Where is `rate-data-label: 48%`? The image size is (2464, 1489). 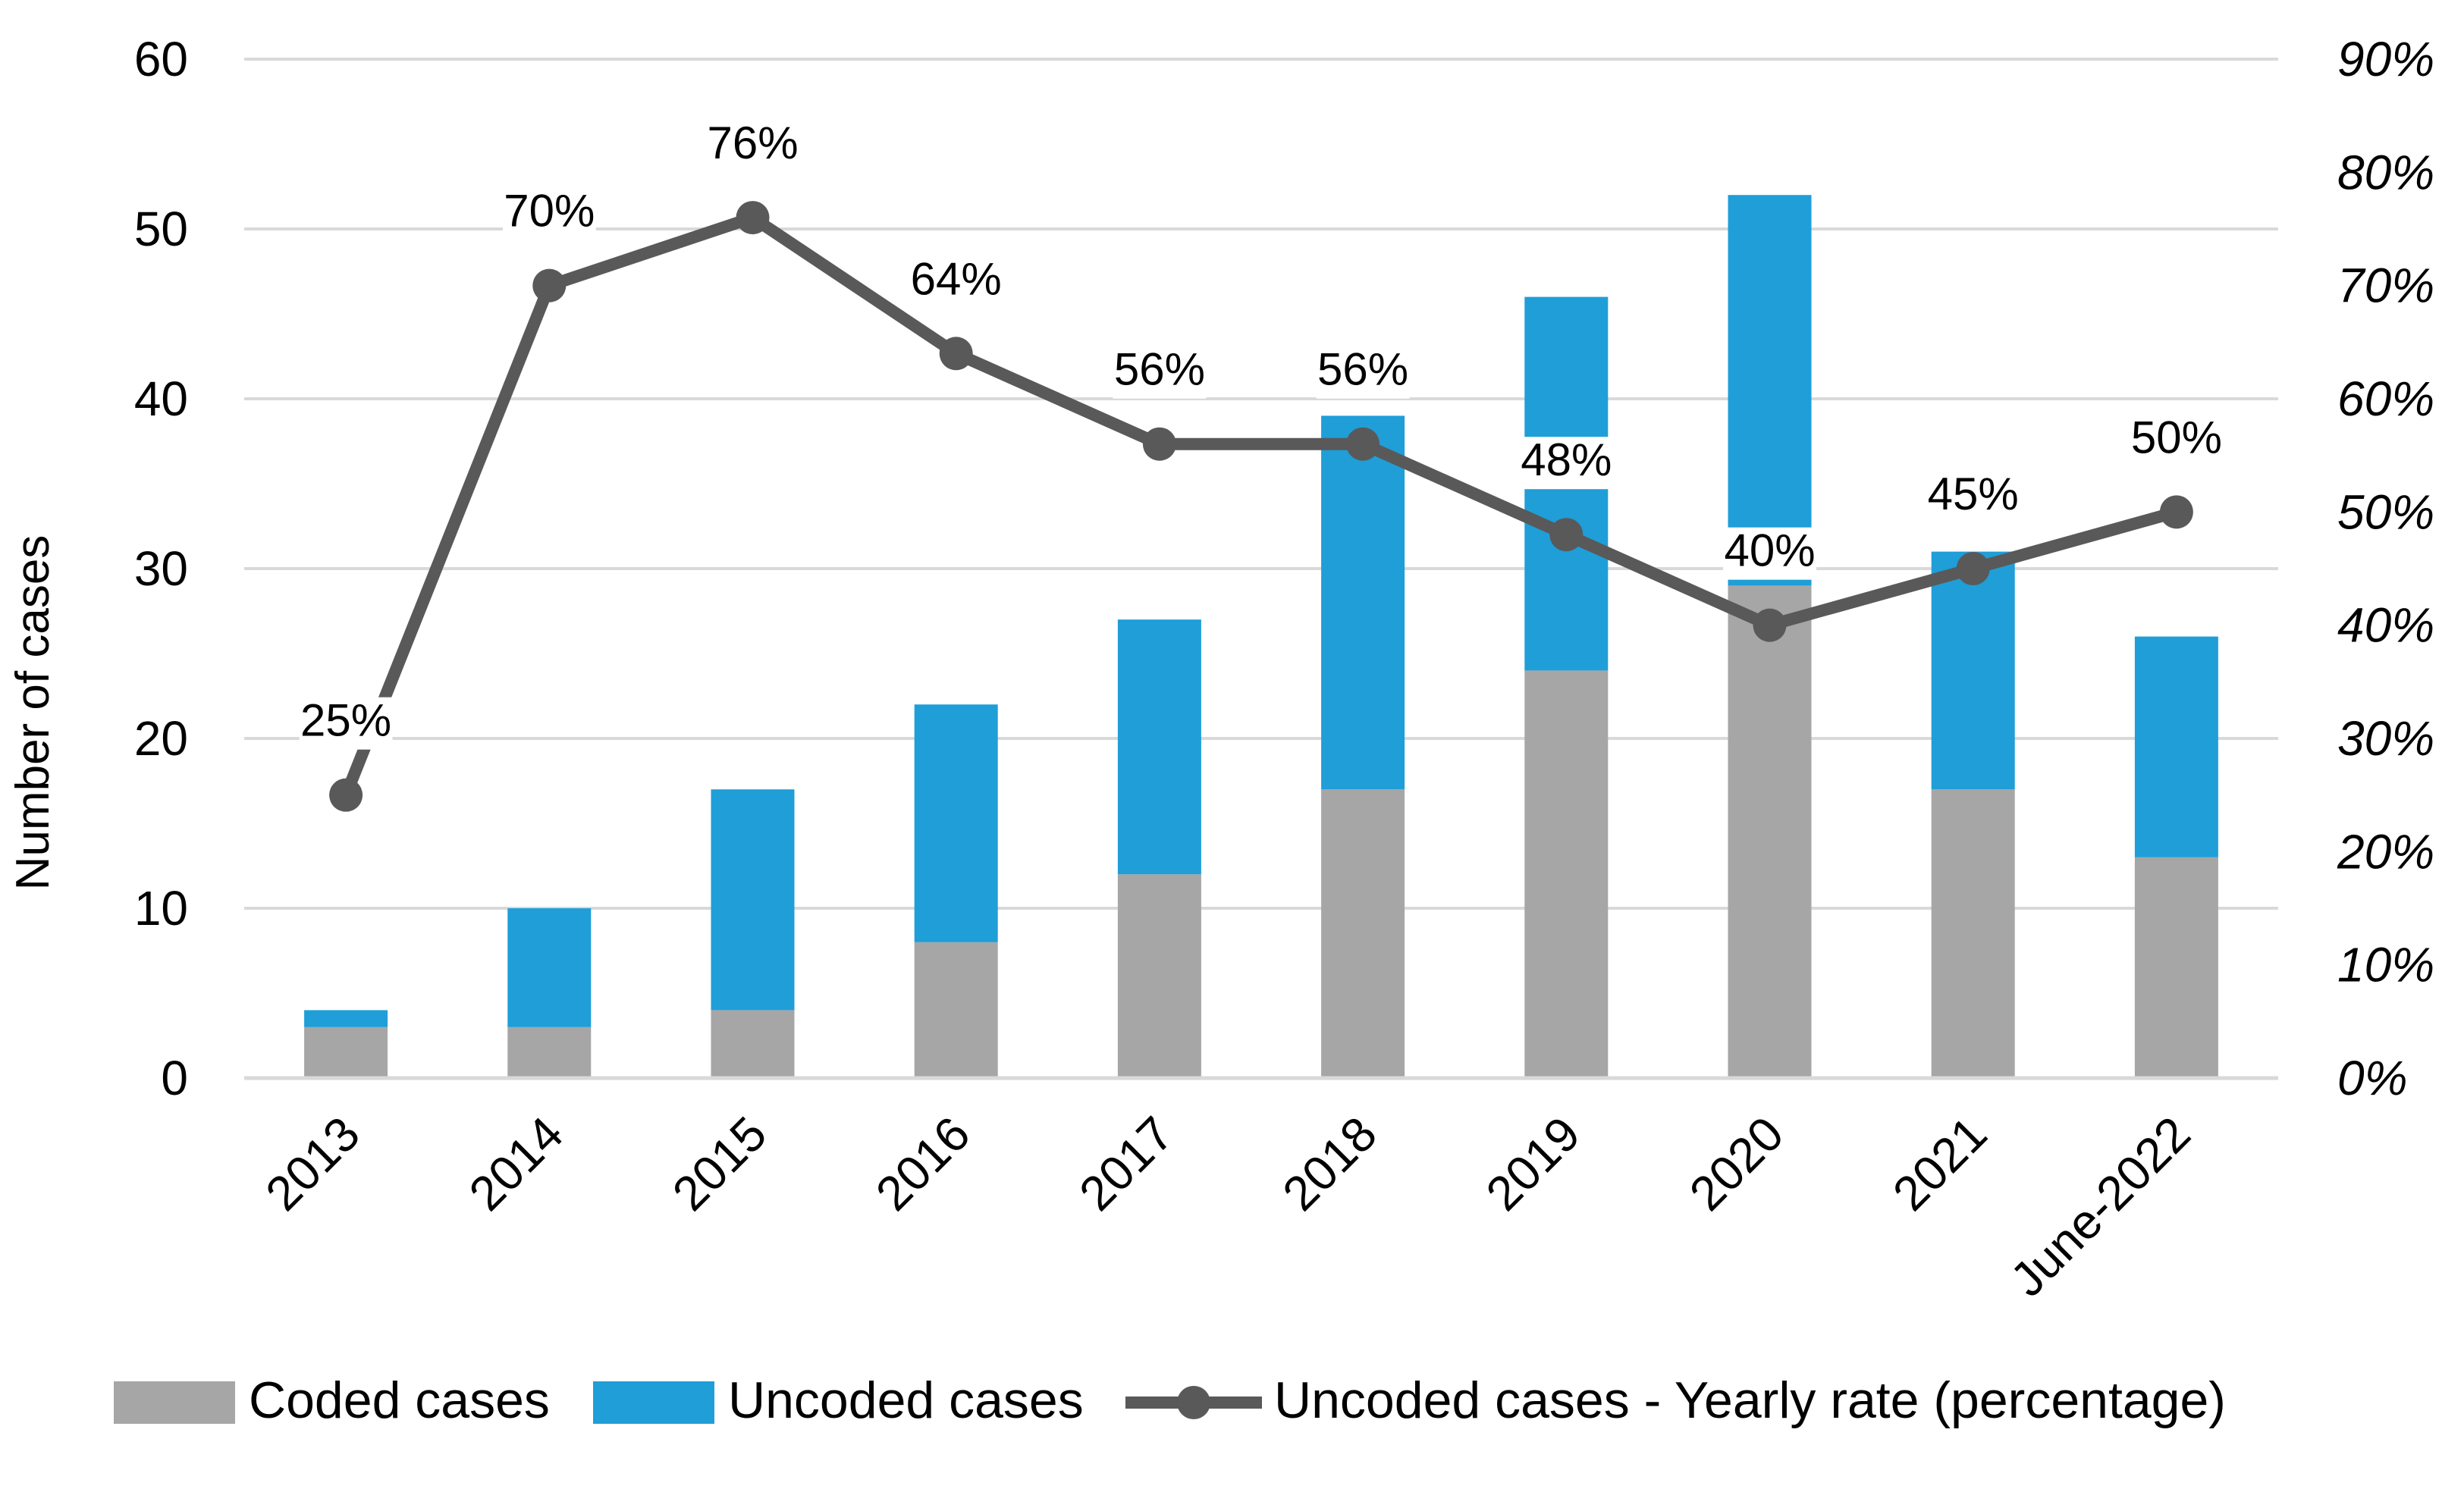 rate-data-label: 48% is located at coordinates (1567, 459).